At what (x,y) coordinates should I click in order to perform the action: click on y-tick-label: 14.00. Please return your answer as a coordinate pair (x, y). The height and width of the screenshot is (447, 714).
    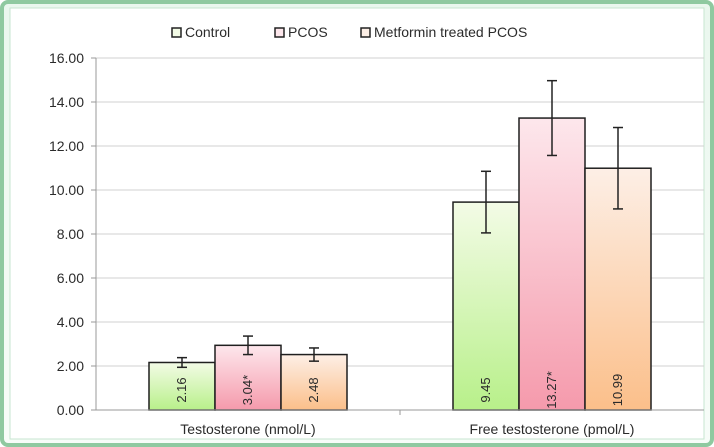
    Looking at the image, I should click on (66, 102).